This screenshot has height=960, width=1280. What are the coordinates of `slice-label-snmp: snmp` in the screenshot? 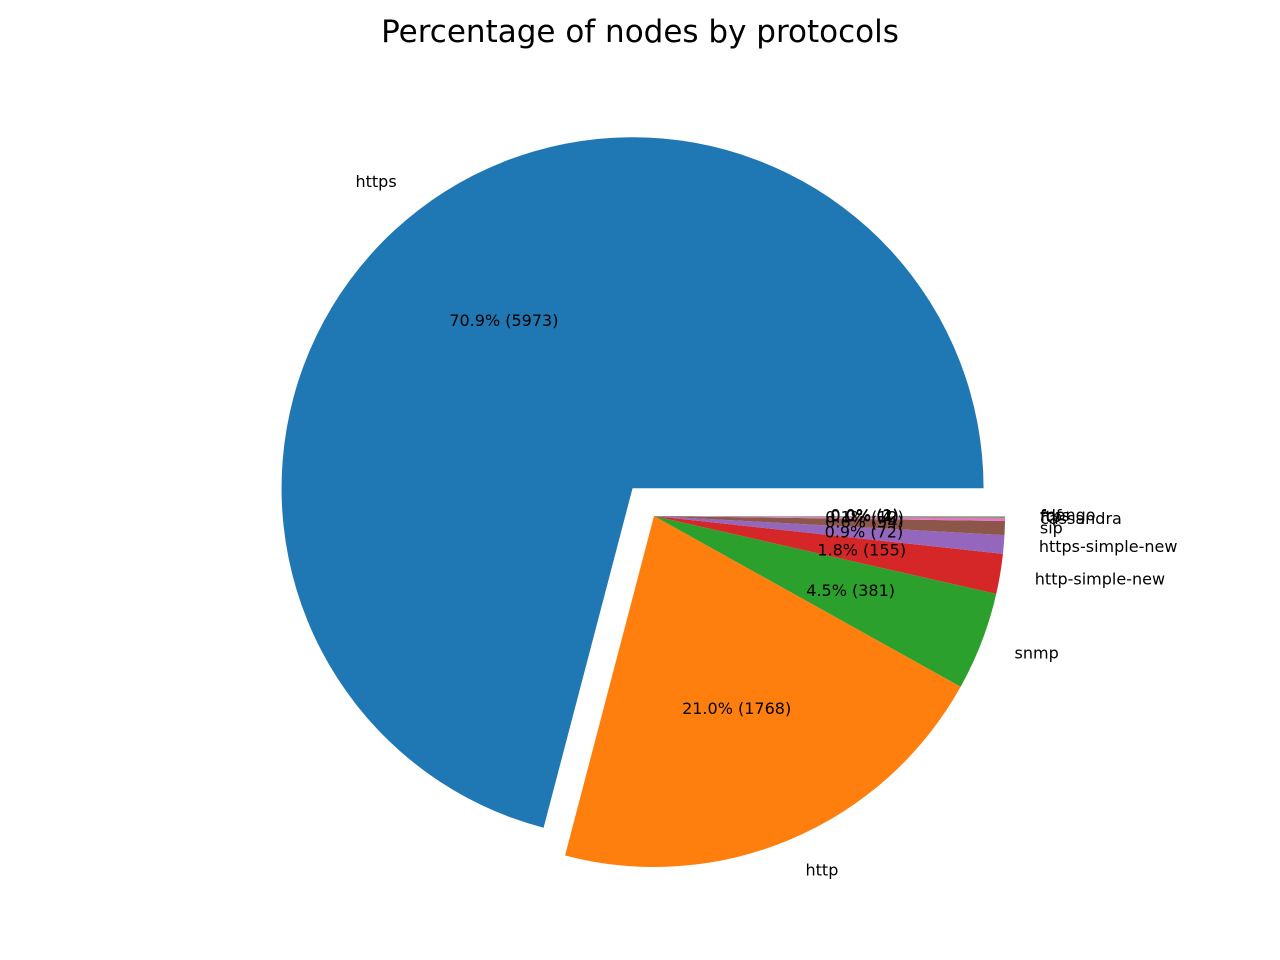 It's located at (1037, 653).